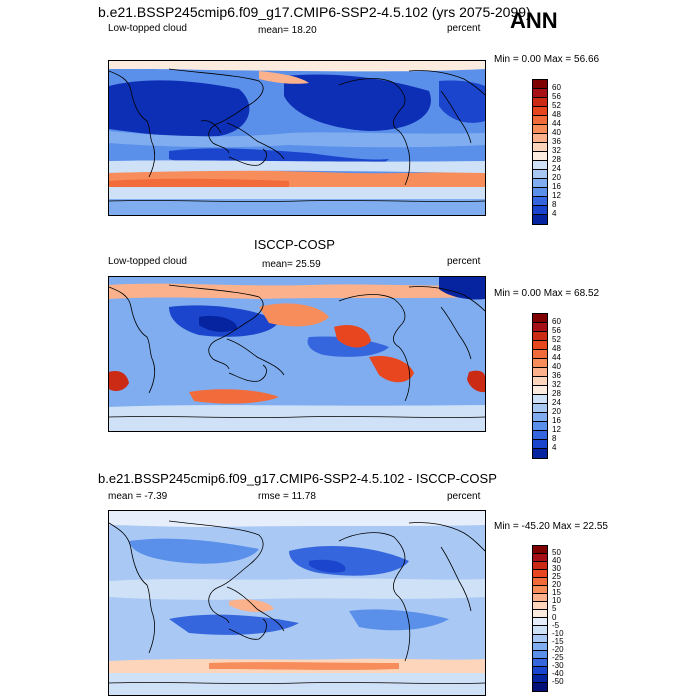 The width and height of the screenshot is (700, 700). I want to click on panel-3-colorbar, so click(540, 618).